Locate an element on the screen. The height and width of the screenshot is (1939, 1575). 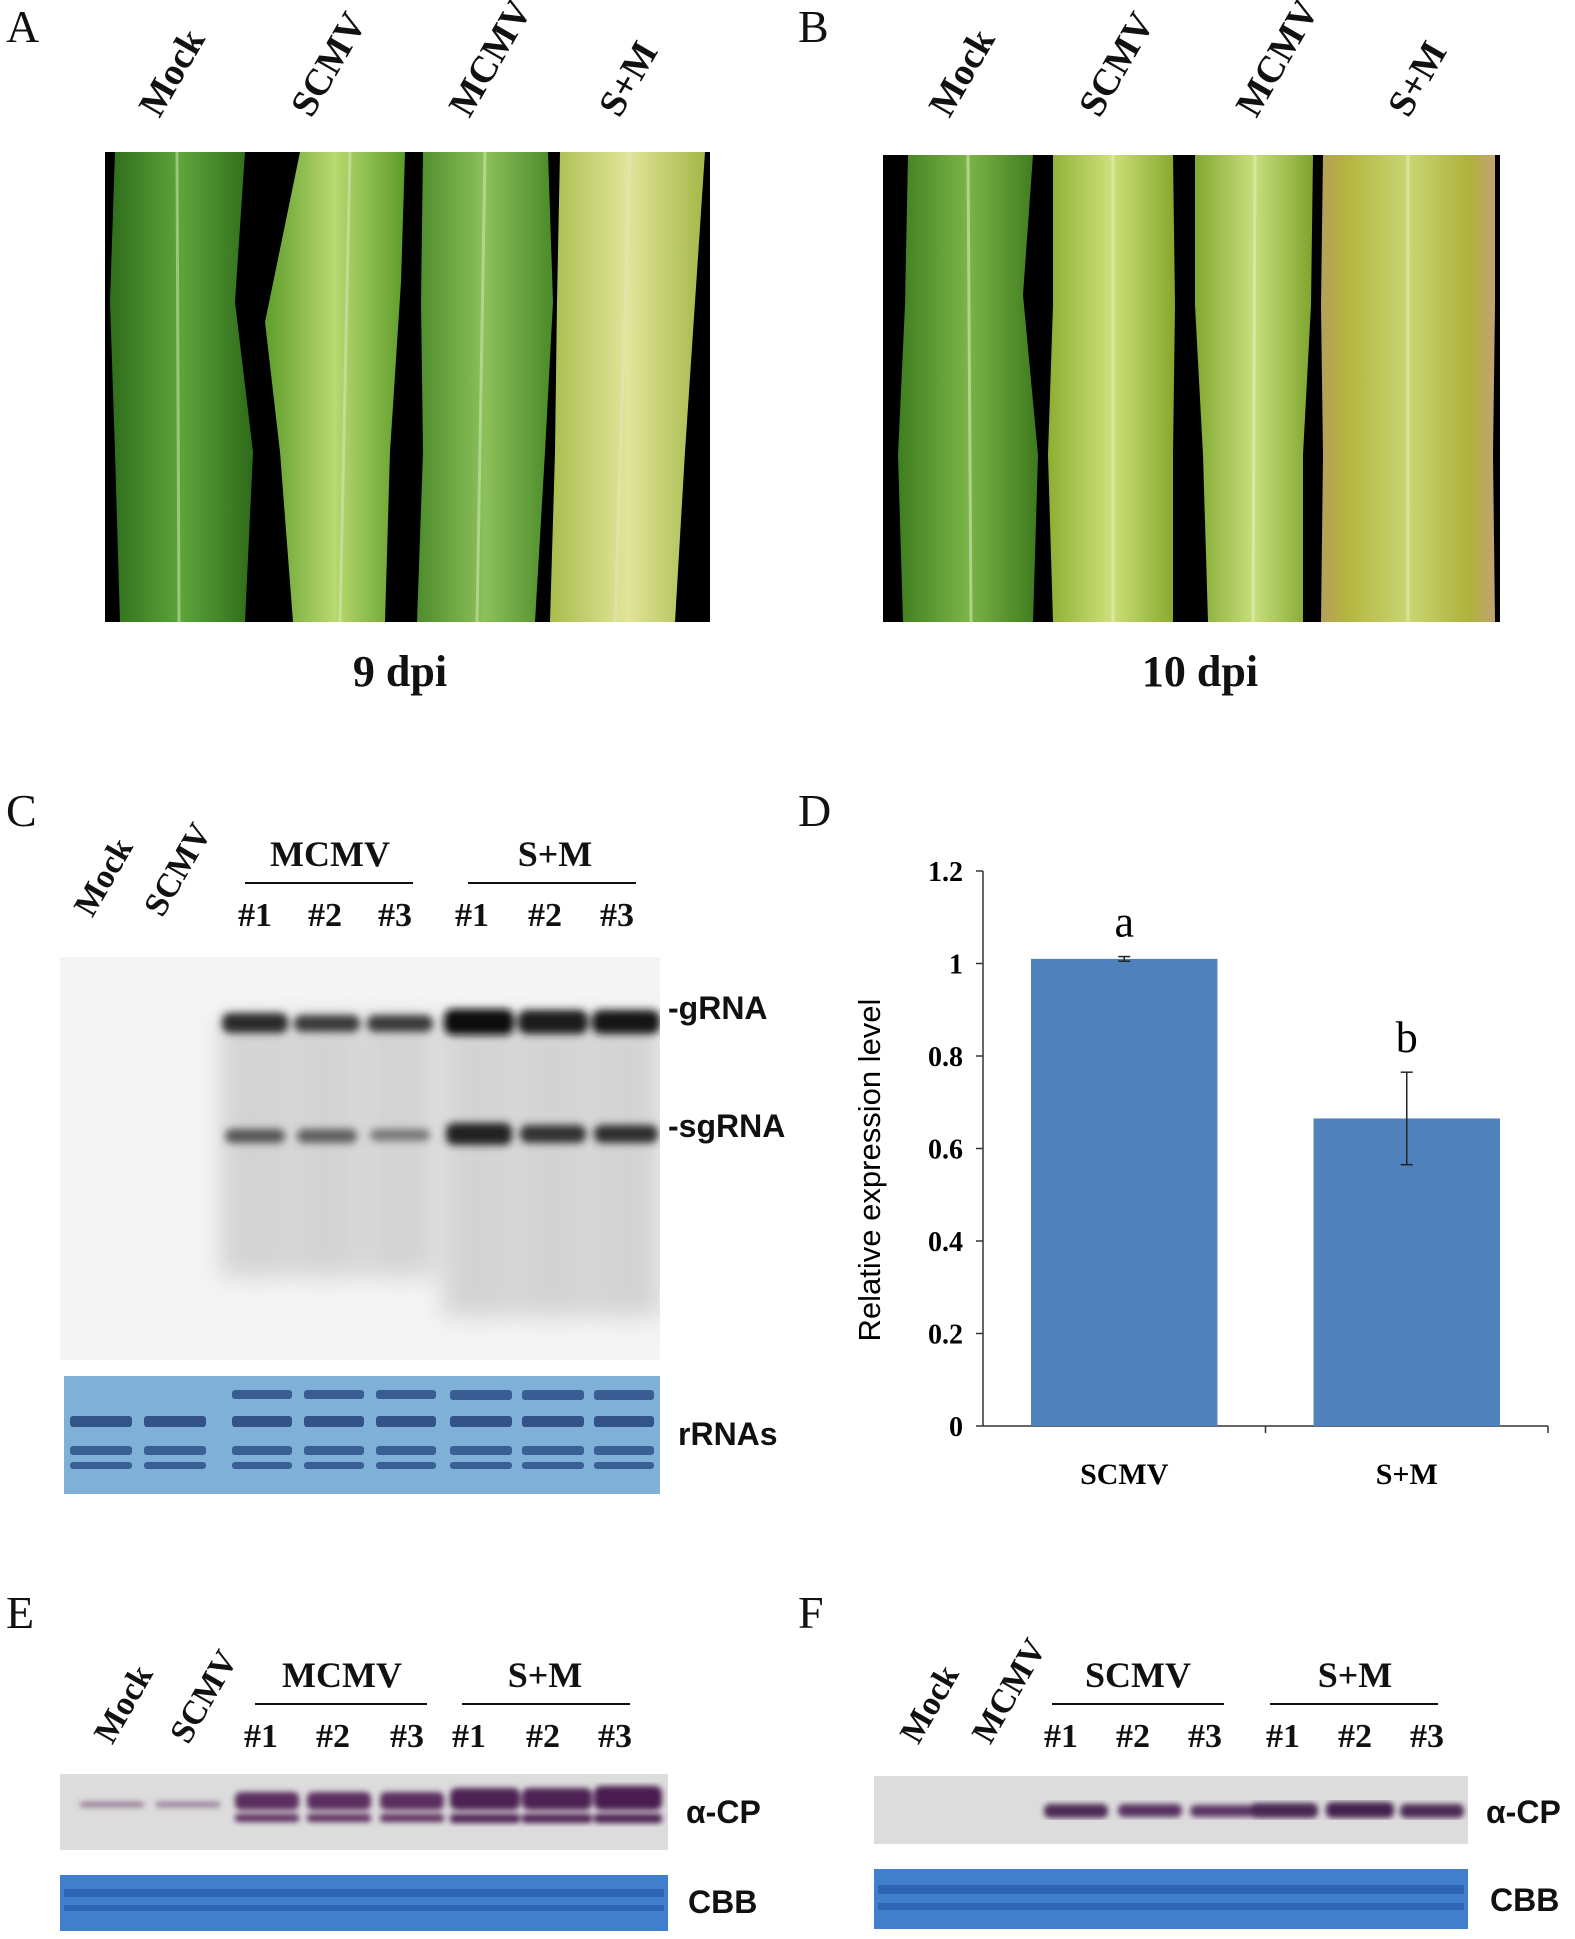
panel-a-lane-mock: Mock is located at coordinates (172, 73).